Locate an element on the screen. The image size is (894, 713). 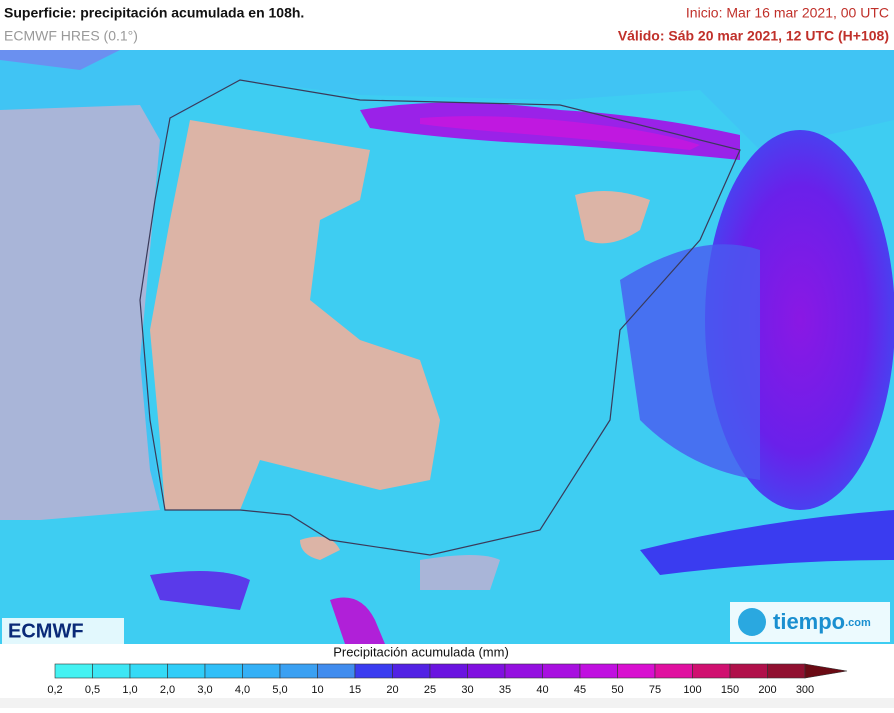
legend-label: 35 is located at coordinates (505, 690).